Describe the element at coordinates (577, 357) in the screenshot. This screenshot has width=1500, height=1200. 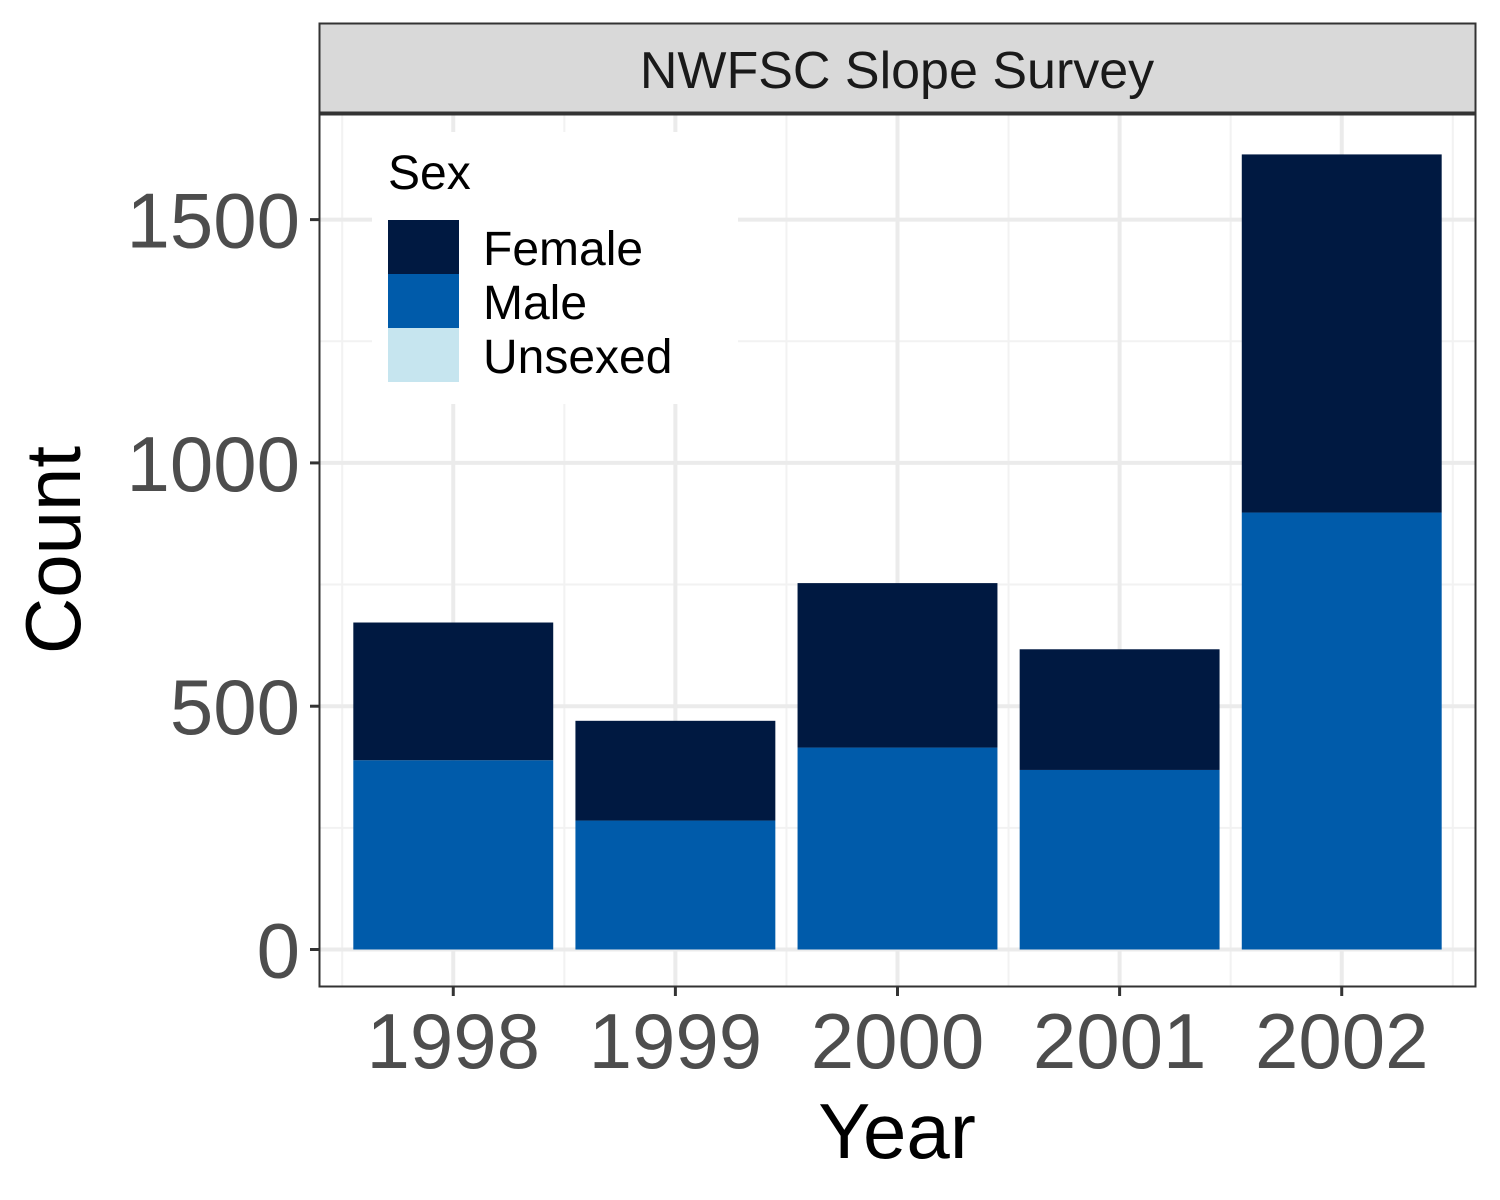
I see `legend-label-unsexed: Unsexed` at that location.